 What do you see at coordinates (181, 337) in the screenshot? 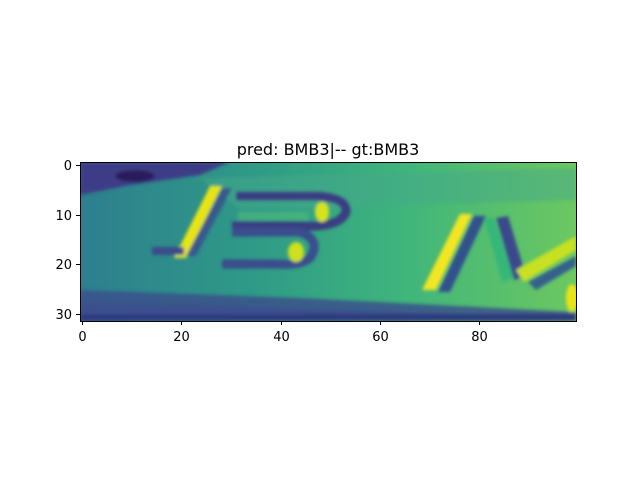
I see `x-tick-label-20: 20` at bounding box center [181, 337].